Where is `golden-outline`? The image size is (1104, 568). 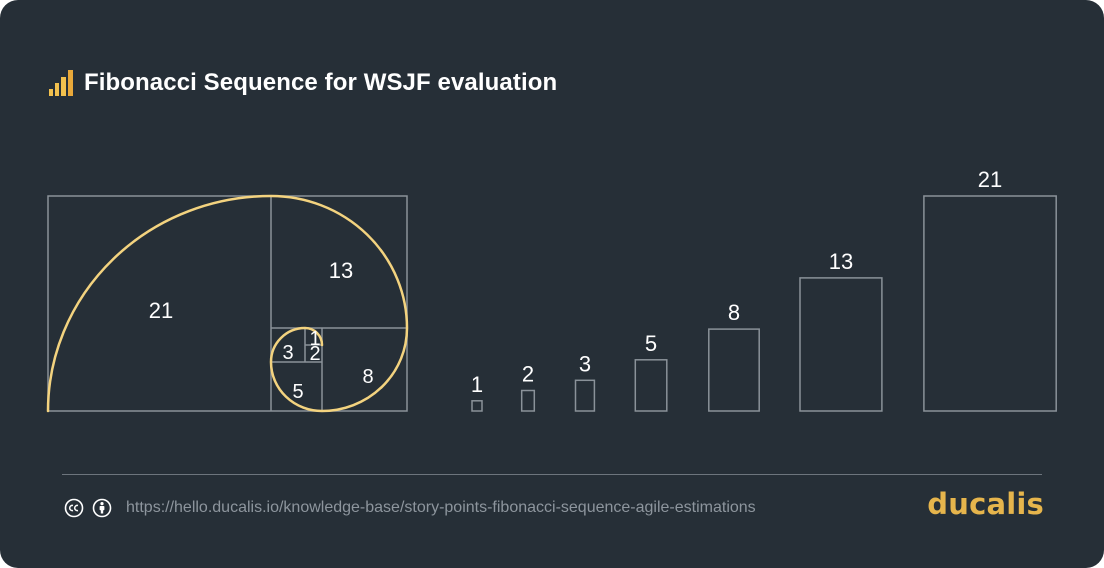
golden-outline is located at coordinates (227, 303).